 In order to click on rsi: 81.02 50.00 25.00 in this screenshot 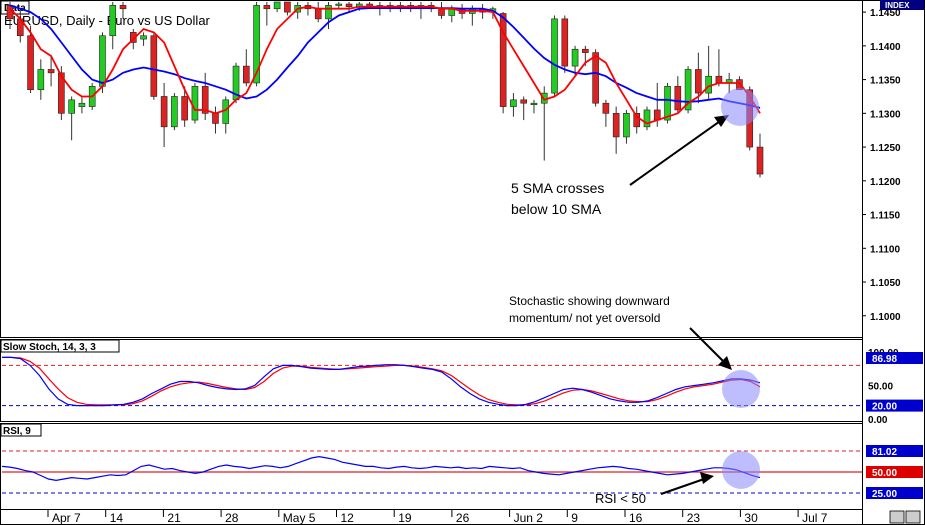, I will do `click(462, 472)`.